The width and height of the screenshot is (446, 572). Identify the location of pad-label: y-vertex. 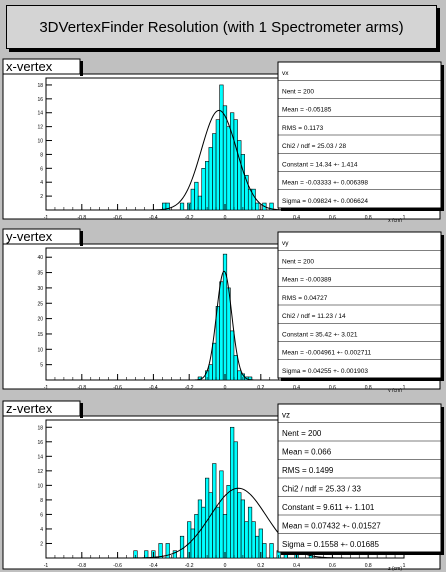
(29, 236).